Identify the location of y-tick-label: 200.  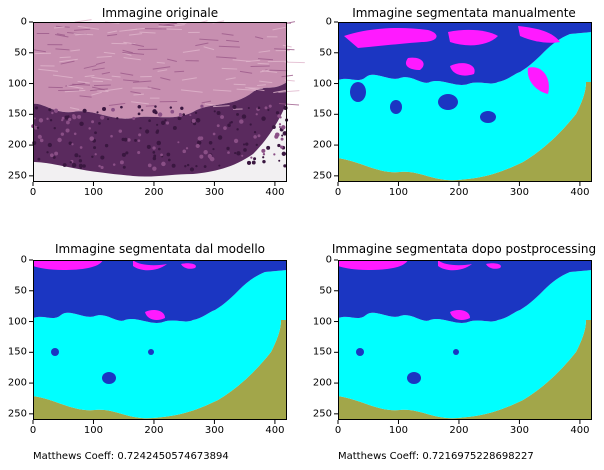
(322, 145).